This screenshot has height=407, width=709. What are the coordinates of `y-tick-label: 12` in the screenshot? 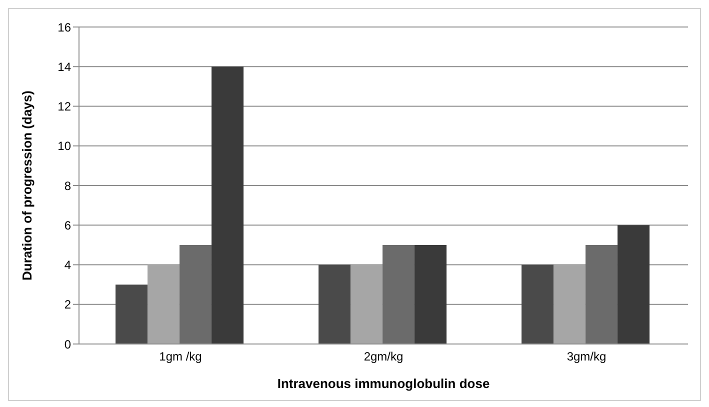 It's located at (65, 107).